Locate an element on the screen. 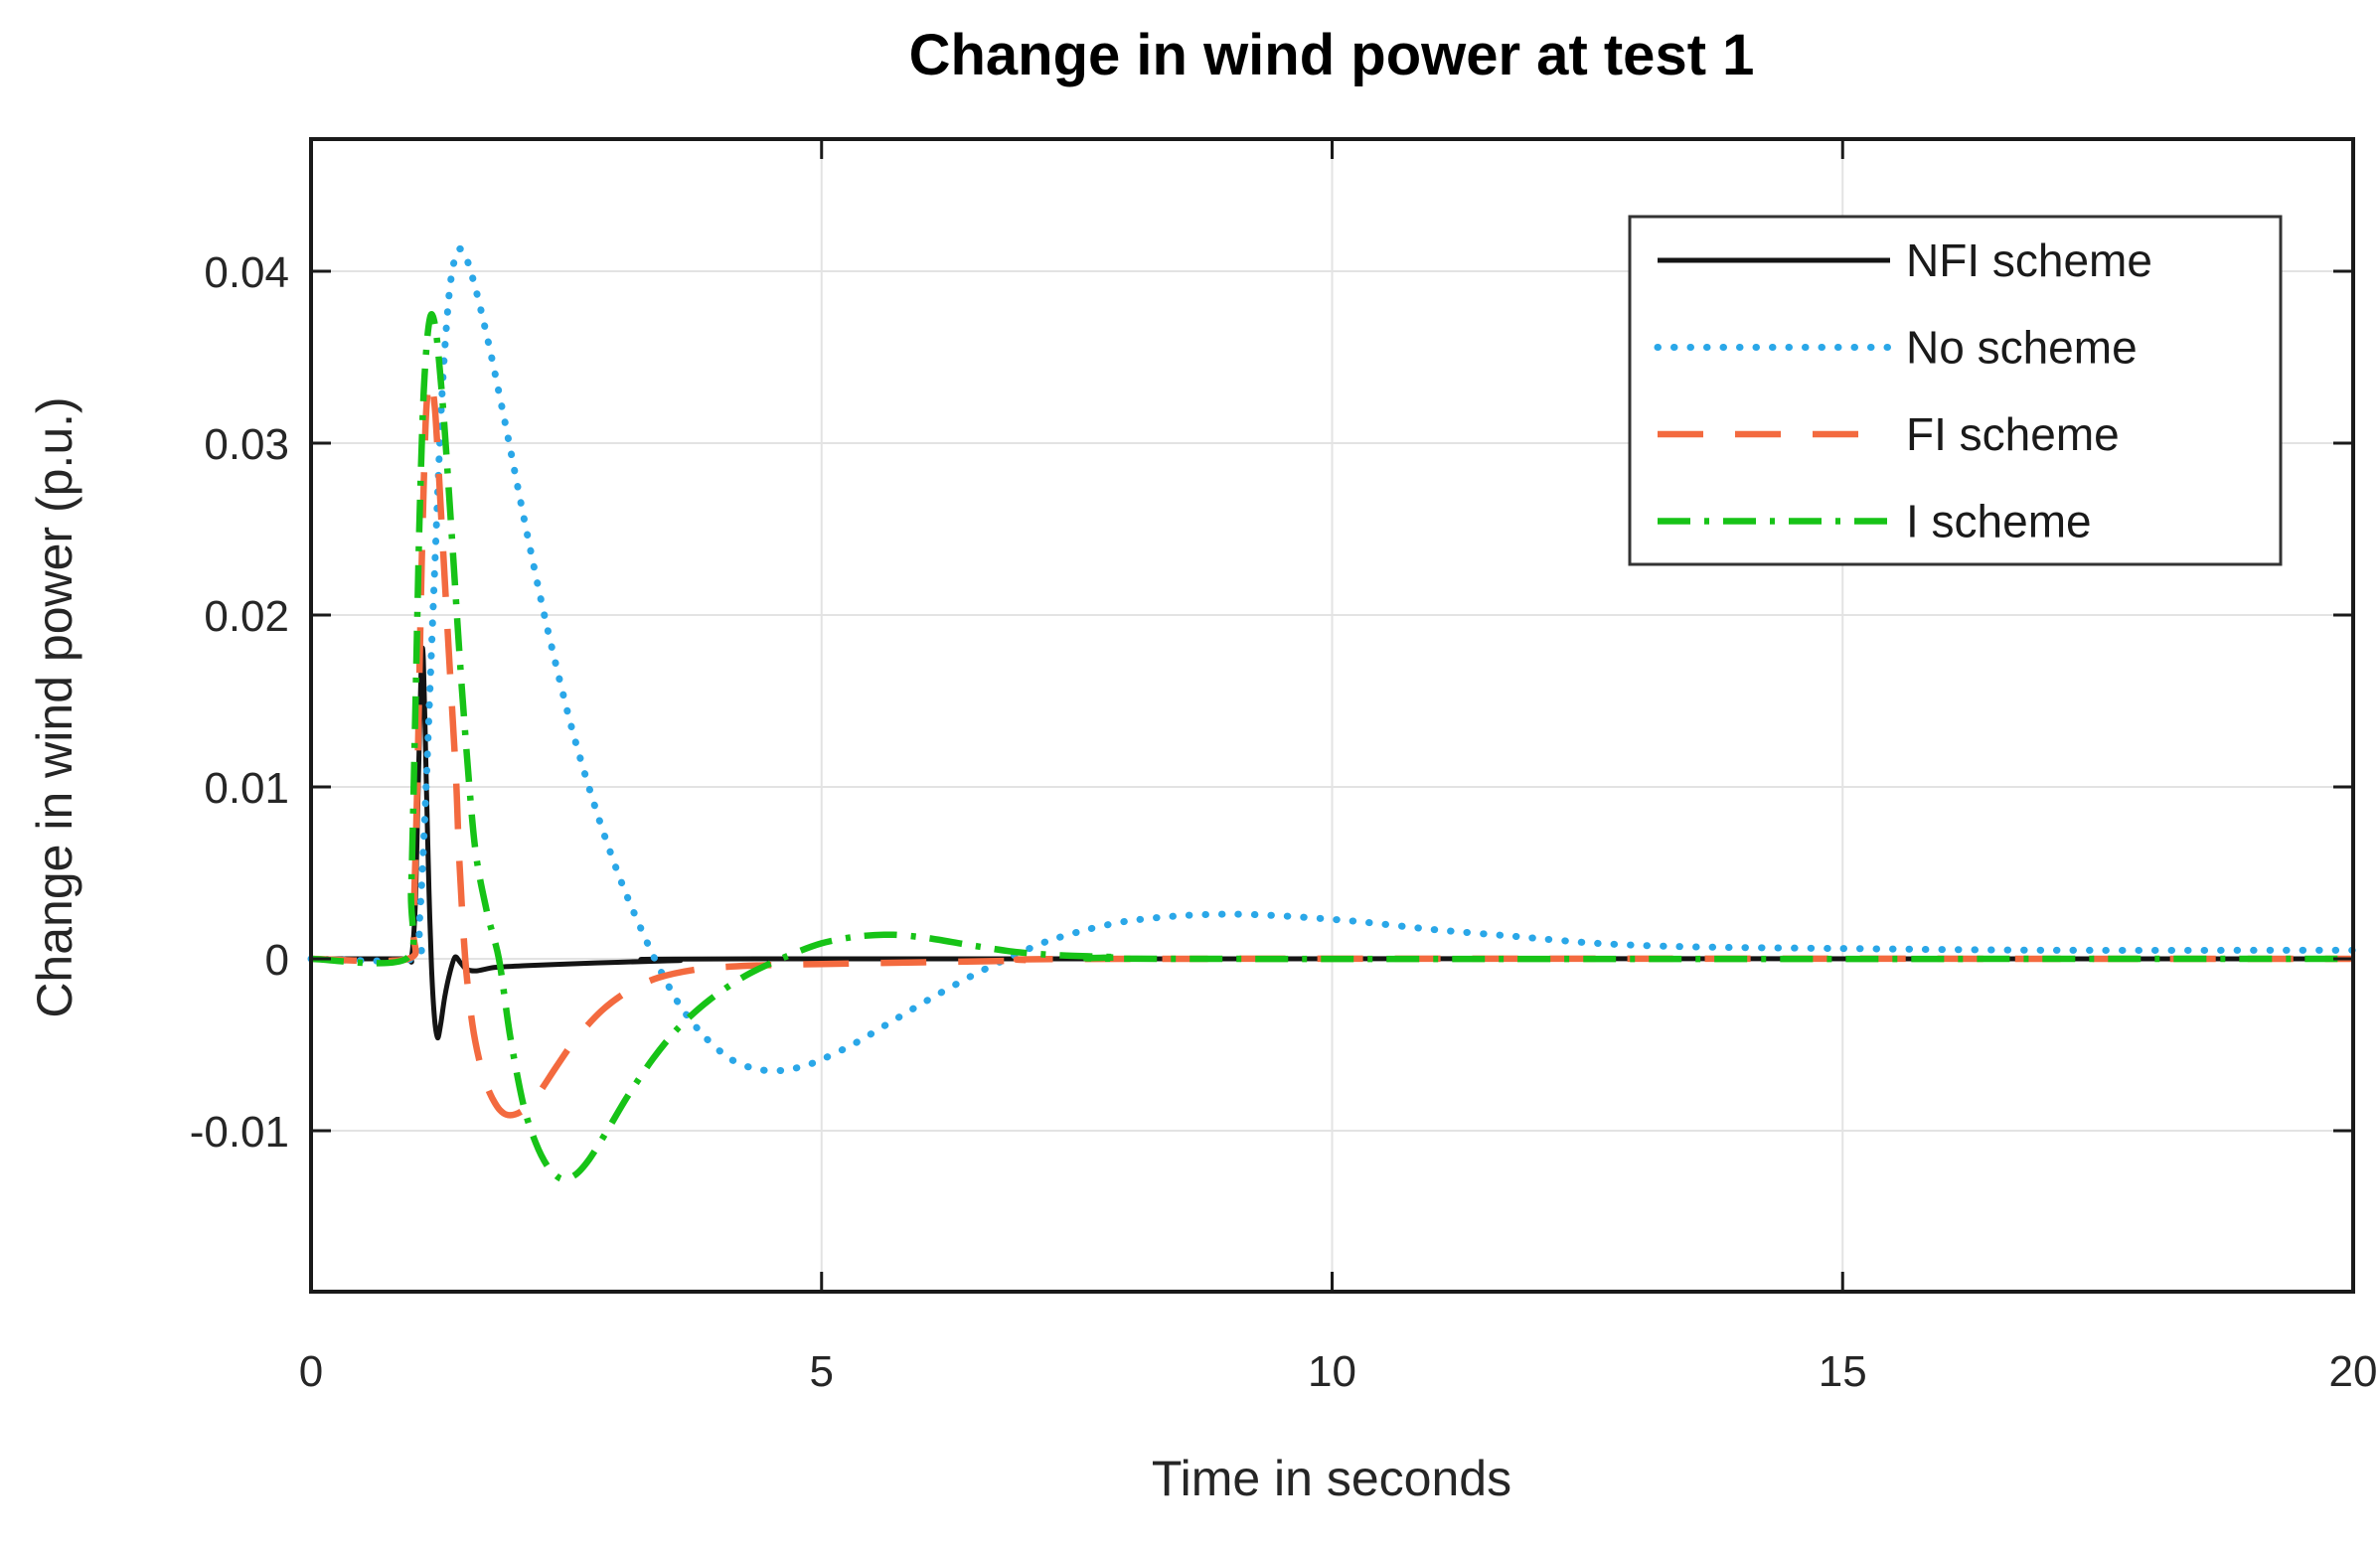 The width and height of the screenshot is (2380, 1550). chart-title: Change in wind power at test 1 is located at coordinates (1332, 55).